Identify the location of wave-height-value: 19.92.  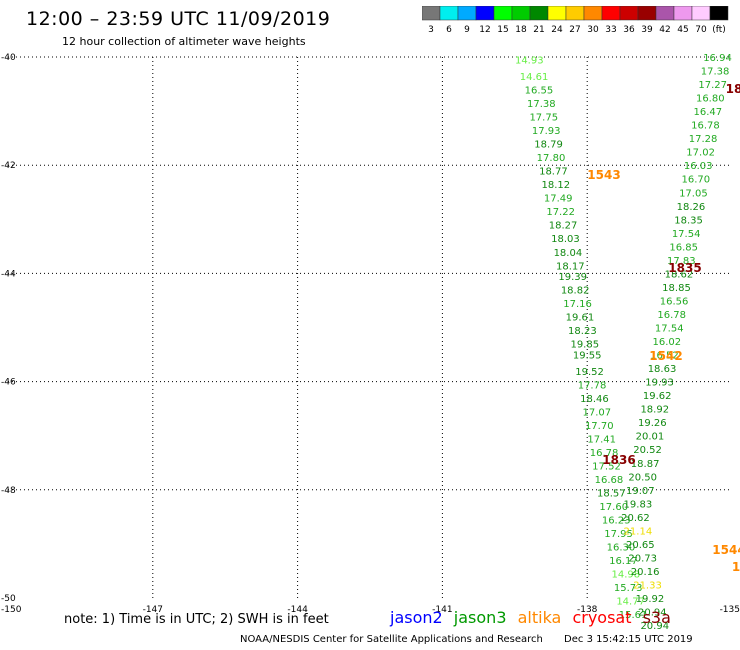
(650, 599).